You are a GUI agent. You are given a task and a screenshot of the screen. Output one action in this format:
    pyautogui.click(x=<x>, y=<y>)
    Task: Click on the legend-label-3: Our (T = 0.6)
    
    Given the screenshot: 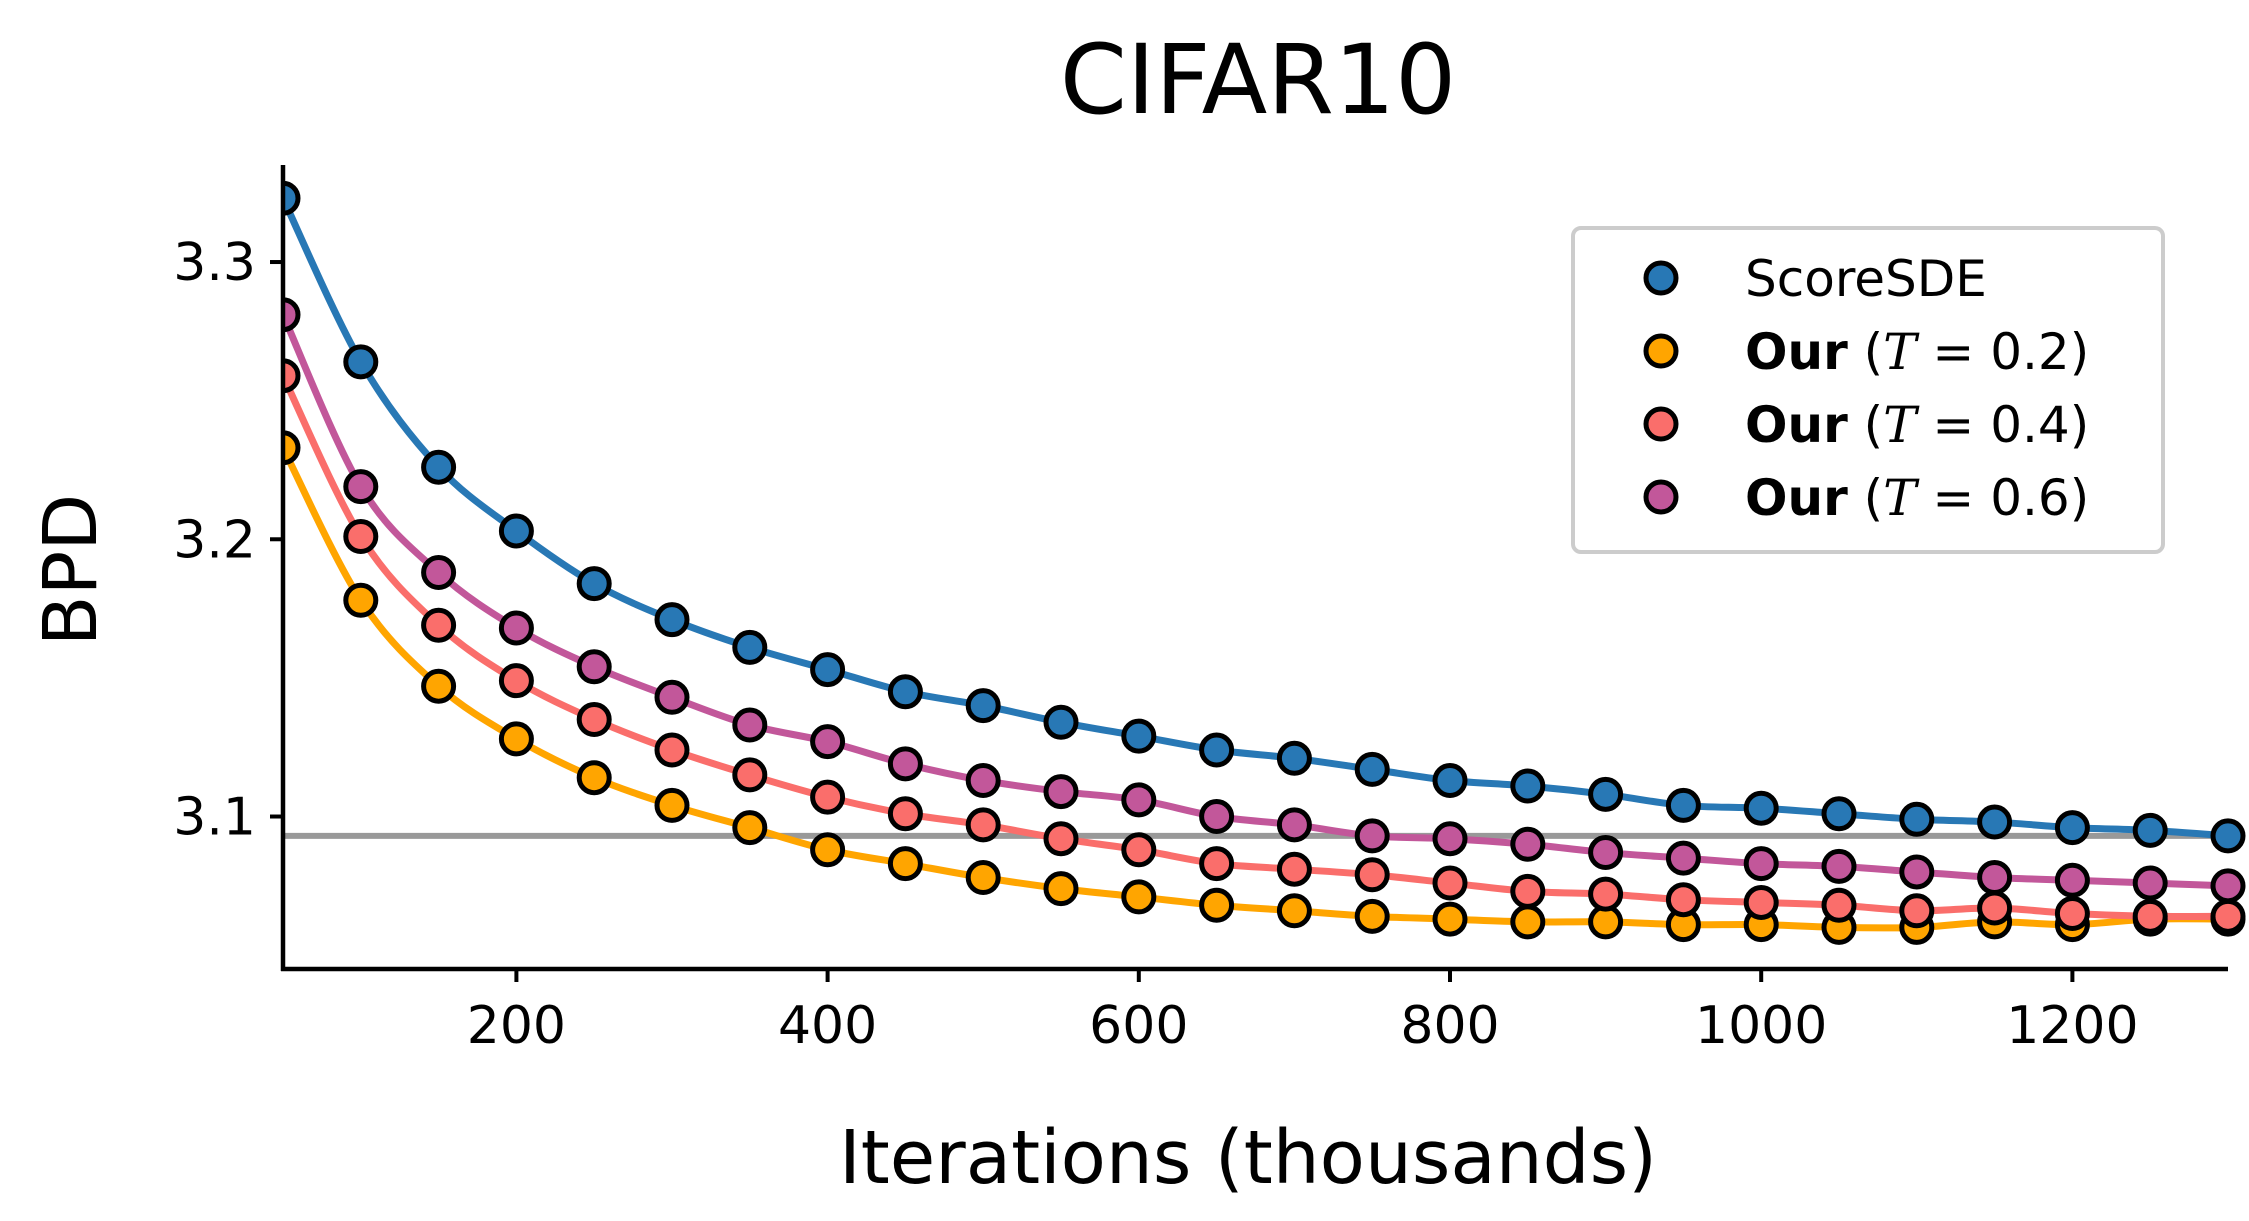 What is the action you would take?
    pyautogui.click(x=1917, y=498)
    